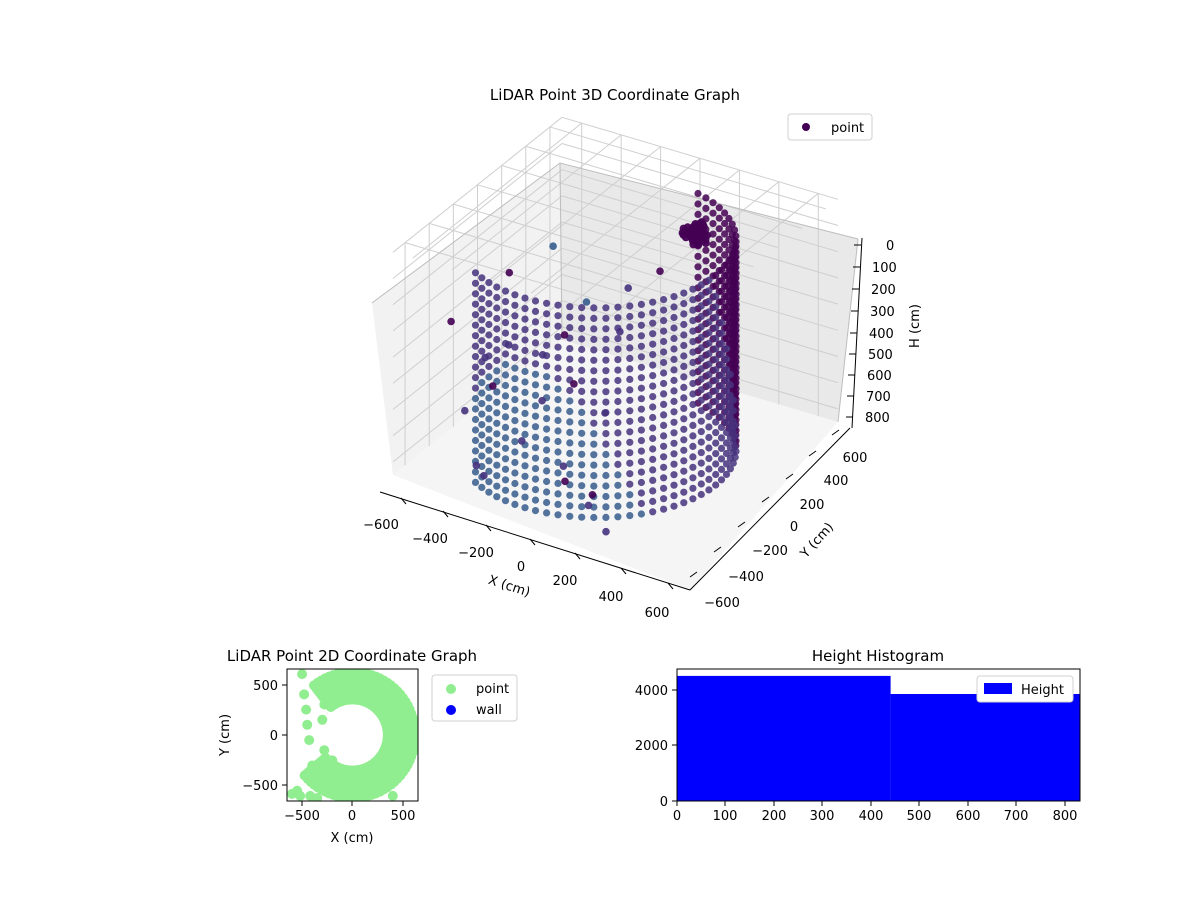 The height and width of the screenshot is (900, 1200). Describe the element at coordinates (561, 251) in the screenshot. I see `pane-back-edge` at that location.